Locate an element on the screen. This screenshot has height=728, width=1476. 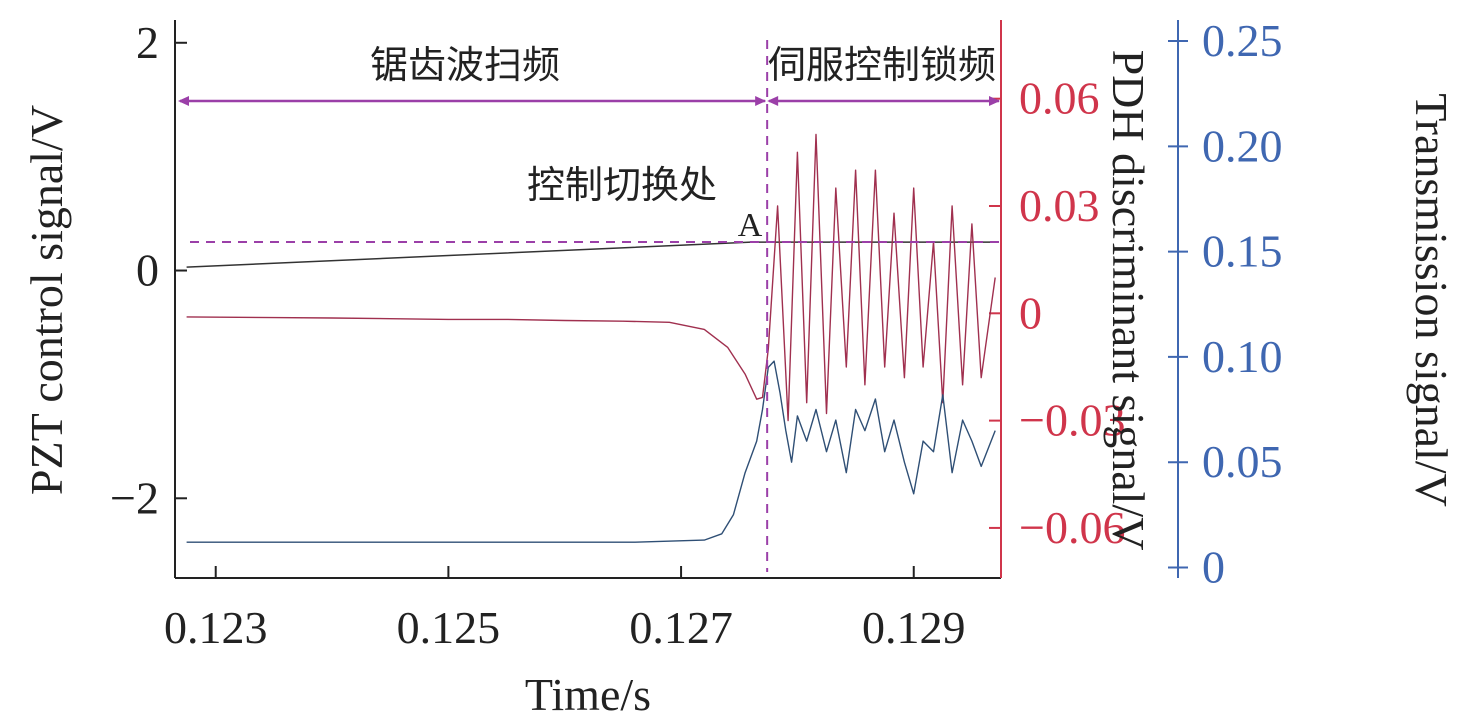
x-ticks: 0.123 0.125 0.127 0.129 is located at coordinates (565, 609).